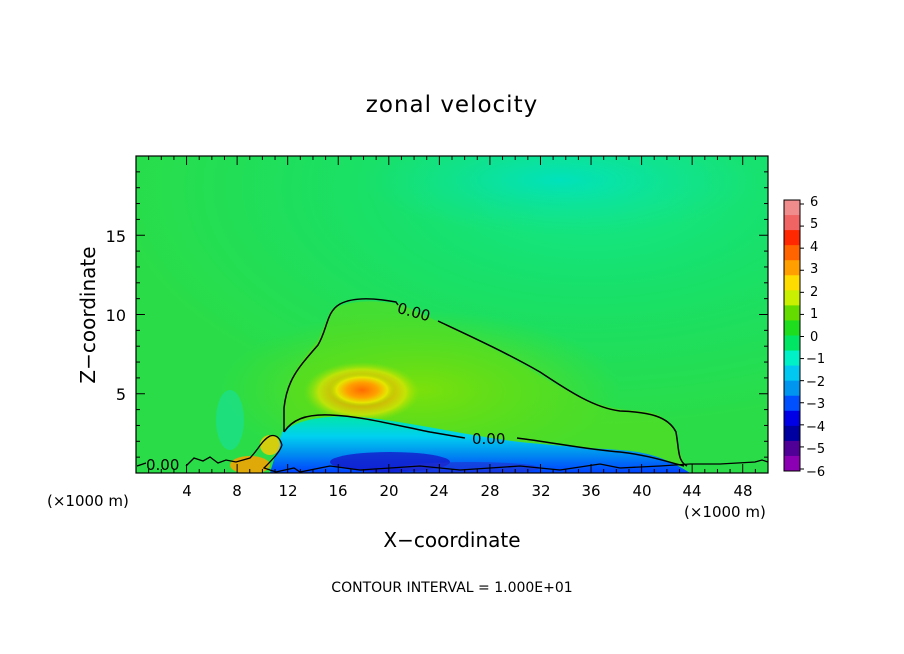 The width and height of the screenshot is (904, 654). What do you see at coordinates (116, 236) in the screenshot?
I see `y-tick-label: 15` at bounding box center [116, 236].